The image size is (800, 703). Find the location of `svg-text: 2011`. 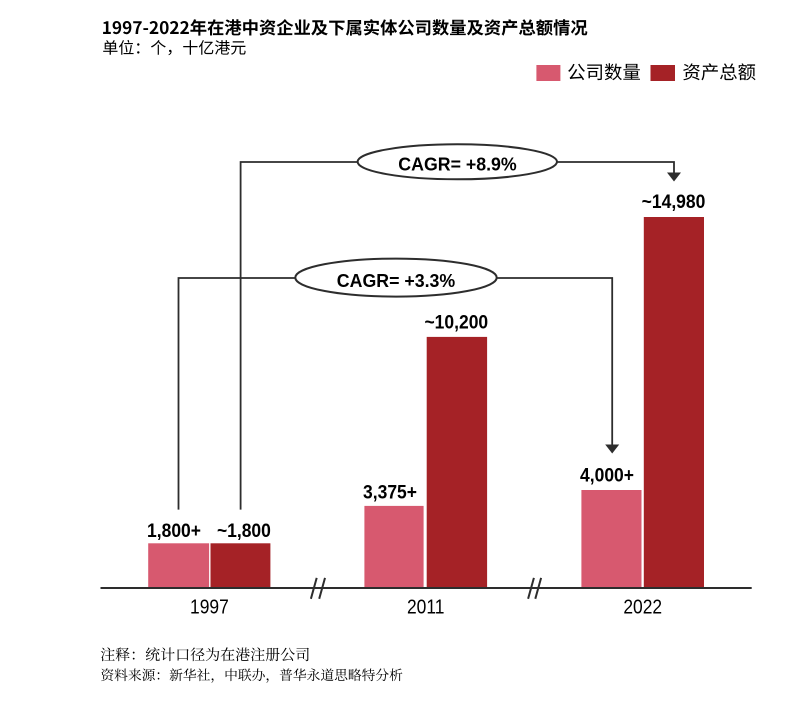

svg-text: 2011 is located at coordinates (425, 607).